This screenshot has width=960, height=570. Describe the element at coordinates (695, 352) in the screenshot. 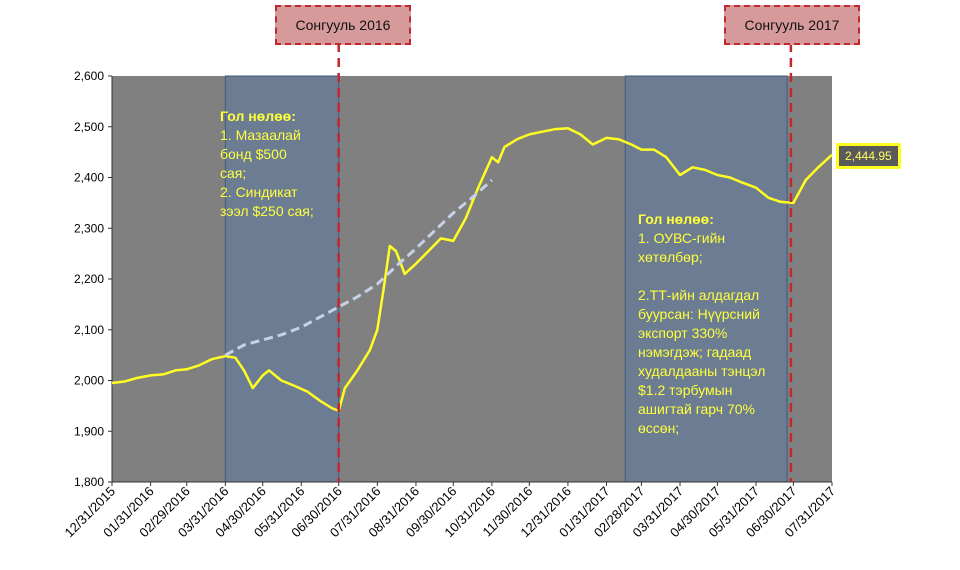

I see `annotation-line: нэмэгдэж; гадаад` at that location.